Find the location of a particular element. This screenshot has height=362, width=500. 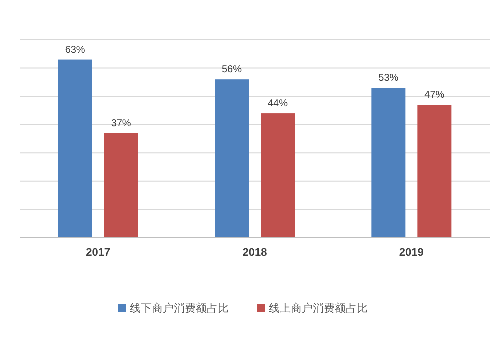

legend-label: 线下商户消费额占比 is located at coordinates (179, 308).